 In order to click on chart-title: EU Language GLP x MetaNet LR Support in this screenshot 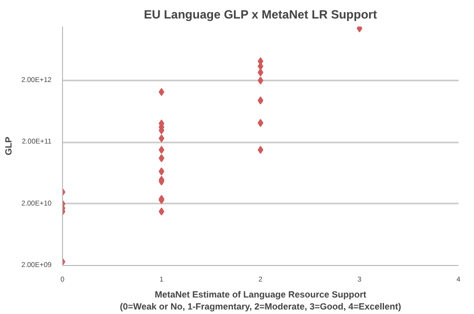, I will do `click(260, 15)`.